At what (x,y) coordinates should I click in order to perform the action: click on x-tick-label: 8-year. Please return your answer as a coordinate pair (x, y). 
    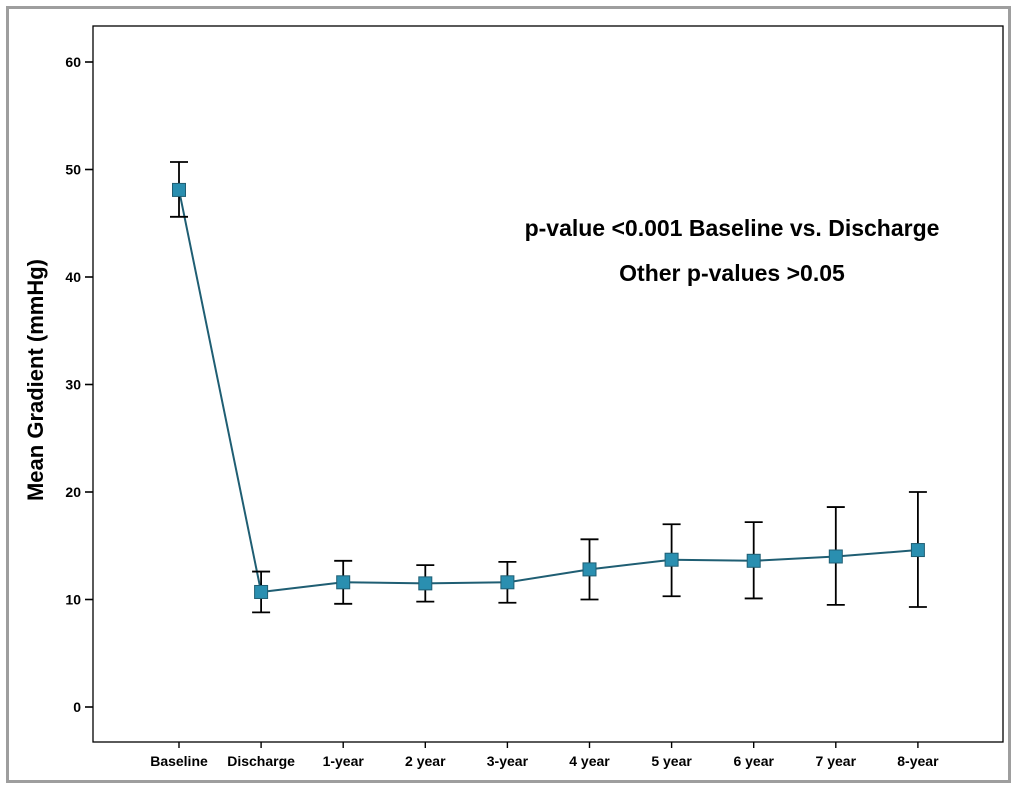
    Looking at the image, I should click on (918, 761).